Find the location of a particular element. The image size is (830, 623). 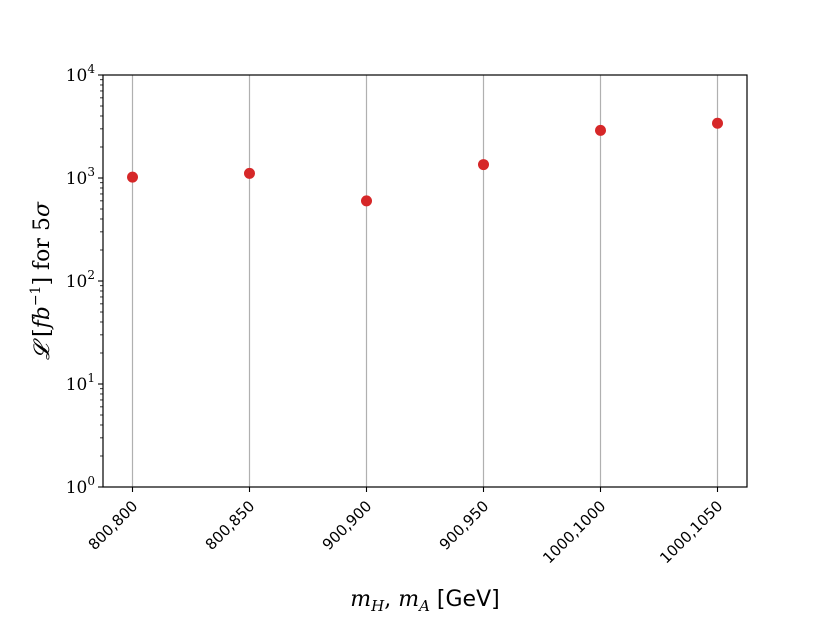

data-points is located at coordinates (425, 162).